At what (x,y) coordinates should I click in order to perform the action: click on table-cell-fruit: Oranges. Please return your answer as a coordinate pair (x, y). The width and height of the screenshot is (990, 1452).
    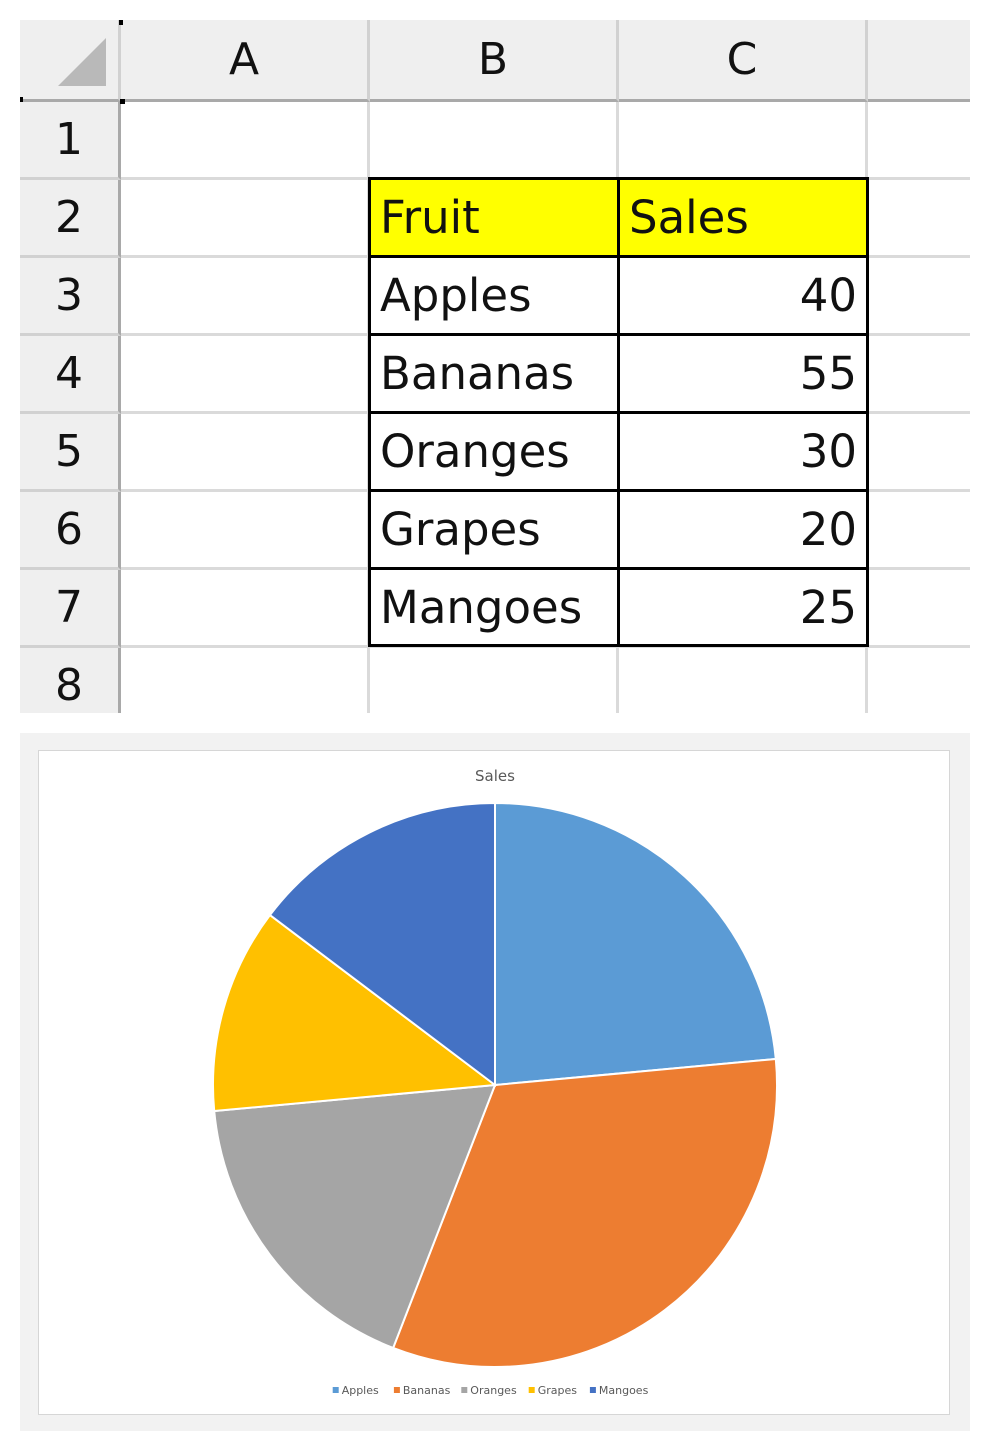
    Looking at the image, I should click on (495, 453).